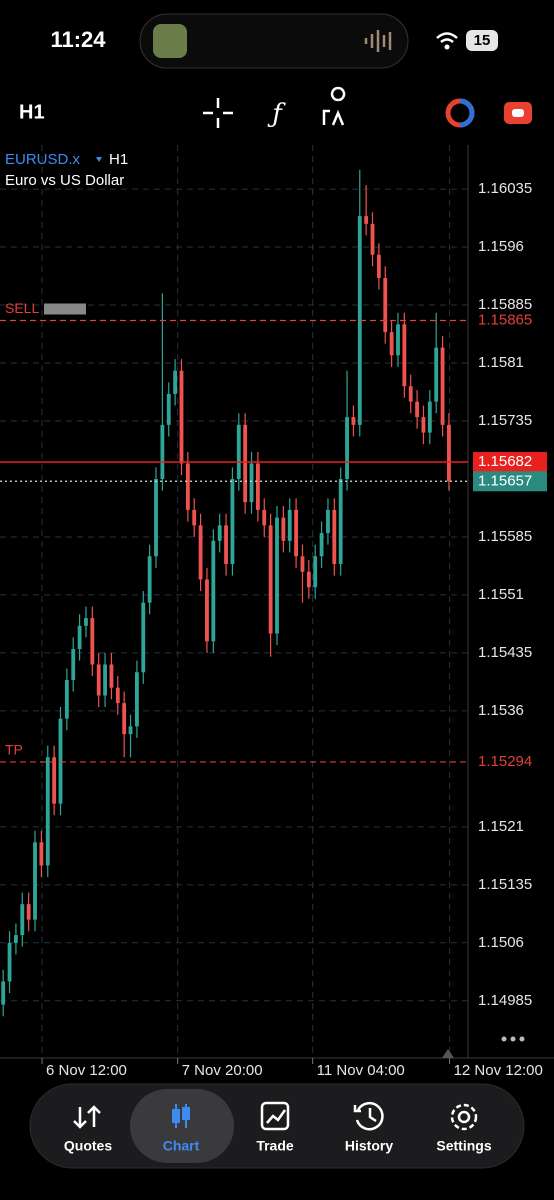  Describe the element at coordinates (275, 1146) in the screenshot. I see `tab-trade: Trade` at that location.